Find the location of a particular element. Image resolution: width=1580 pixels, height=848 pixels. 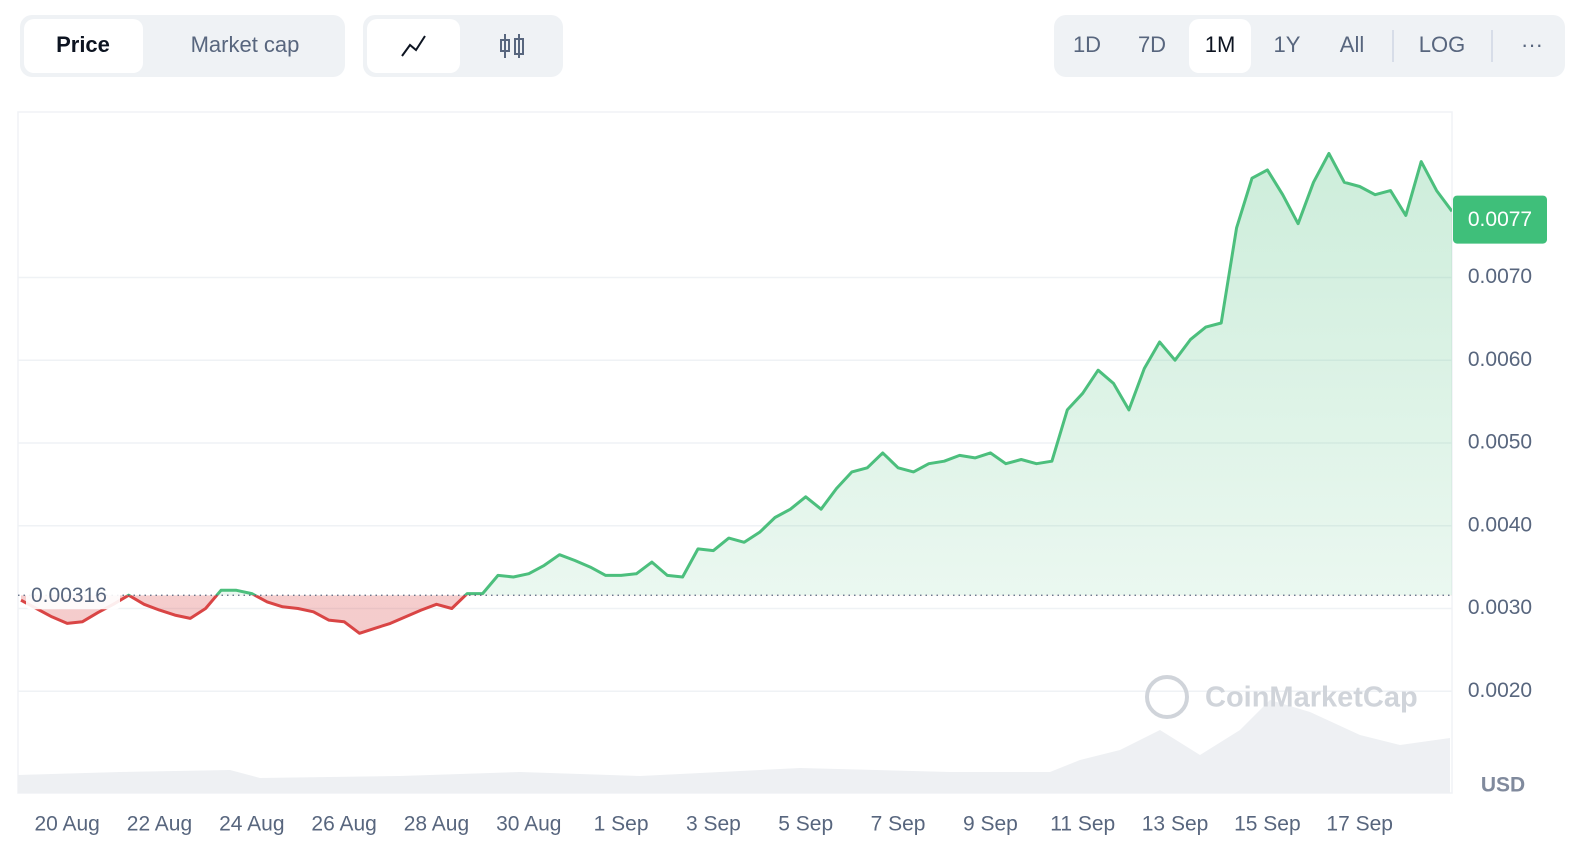

tab-price: Price is located at coordinates (83, 44).